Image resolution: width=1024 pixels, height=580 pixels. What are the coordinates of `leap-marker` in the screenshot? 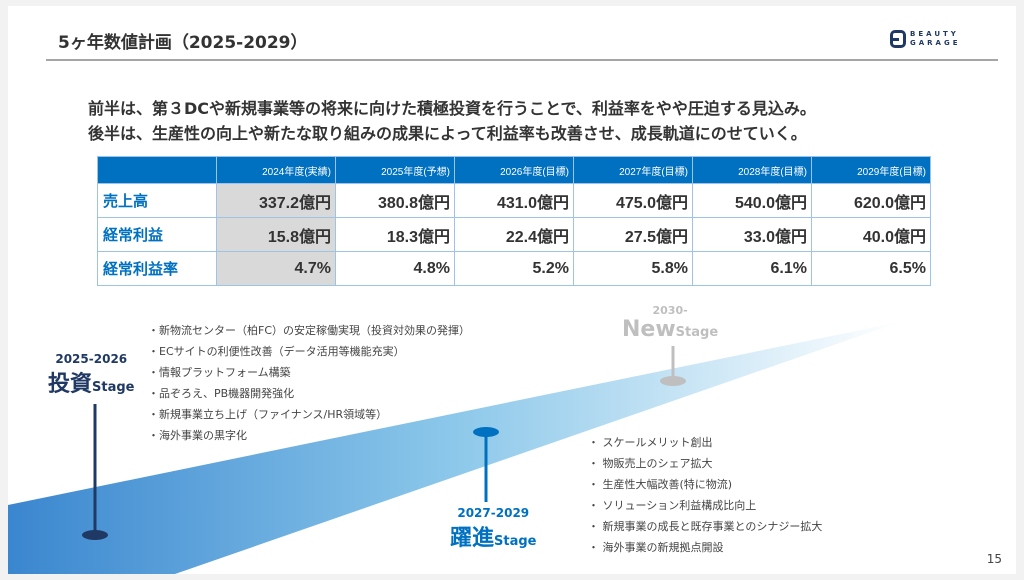 It's located at (486, 432).